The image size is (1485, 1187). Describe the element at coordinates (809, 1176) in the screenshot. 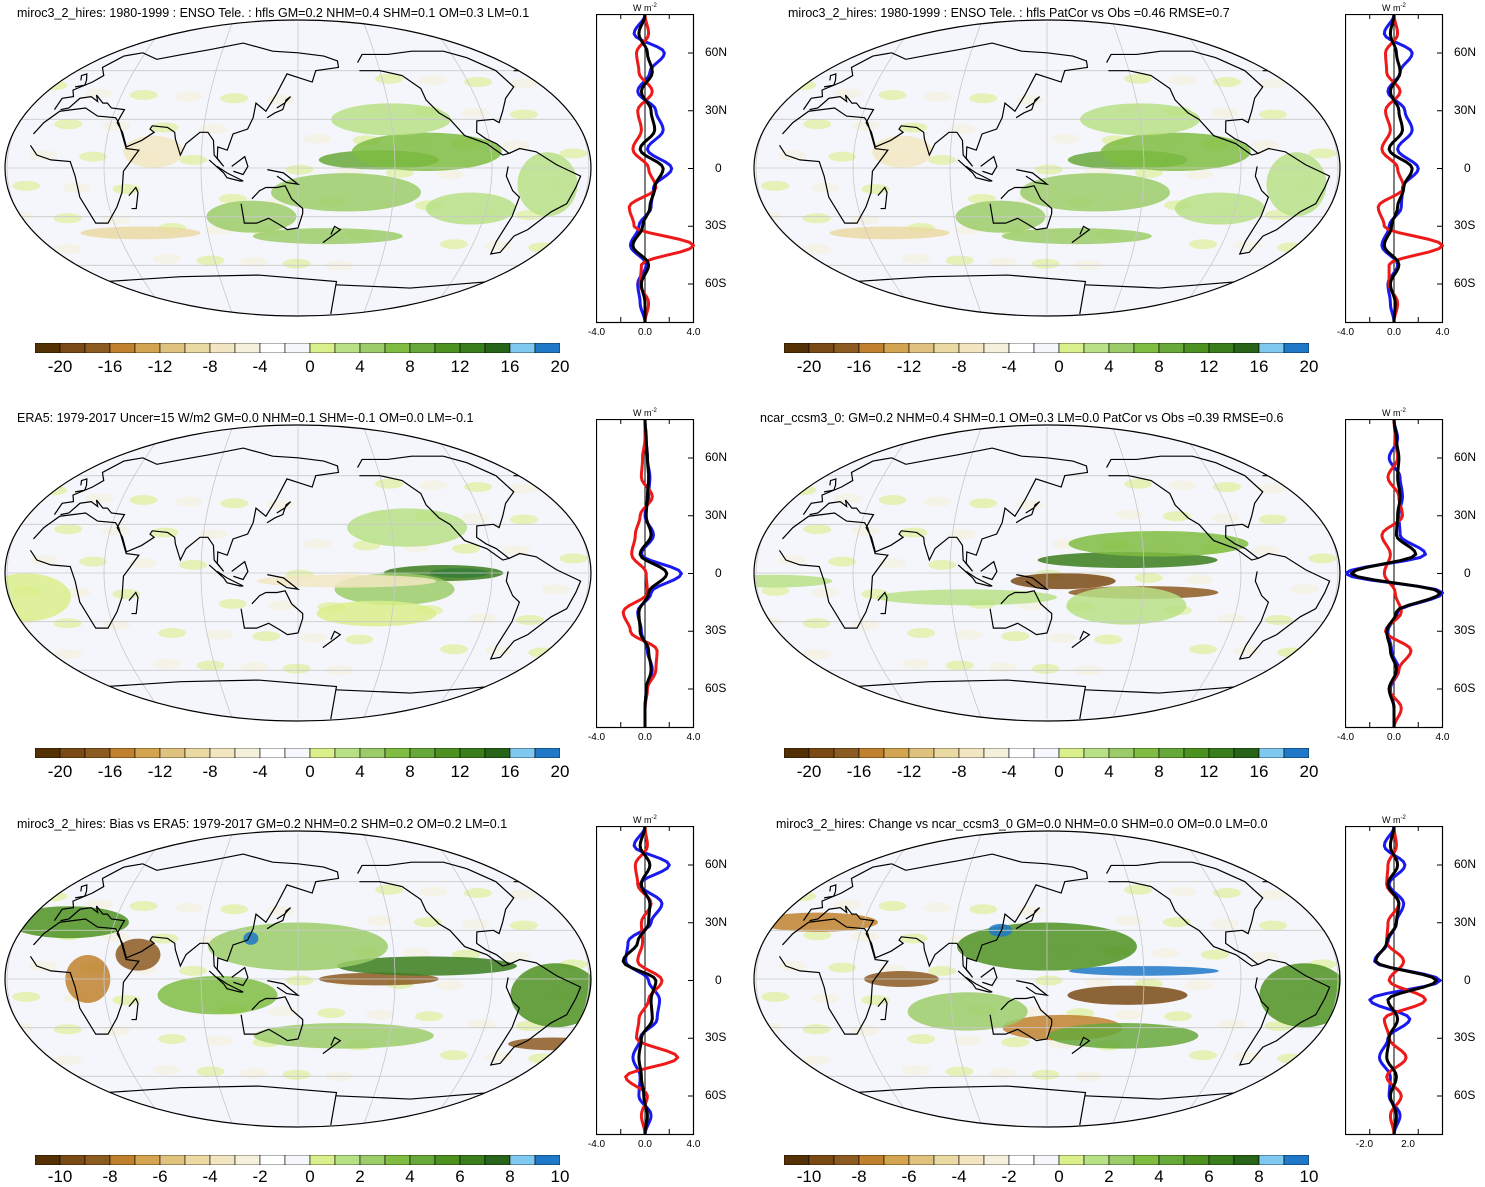

I see `colorbar-tick-label: -10` at that location.